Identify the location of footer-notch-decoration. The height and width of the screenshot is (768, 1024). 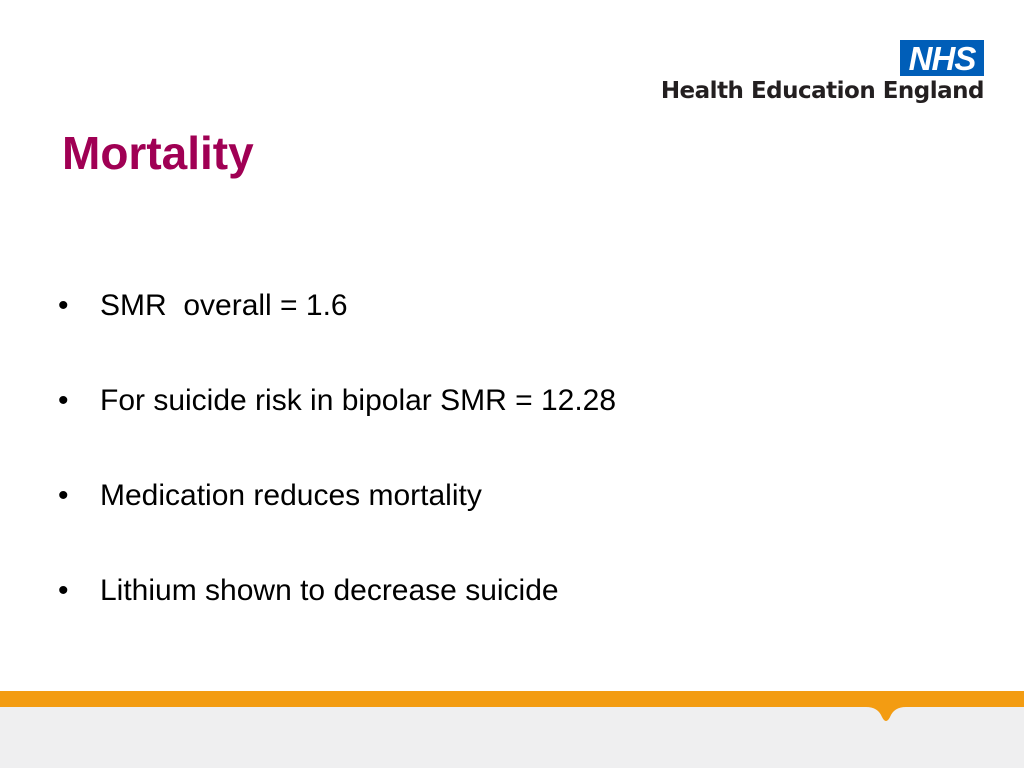
(886, 713).